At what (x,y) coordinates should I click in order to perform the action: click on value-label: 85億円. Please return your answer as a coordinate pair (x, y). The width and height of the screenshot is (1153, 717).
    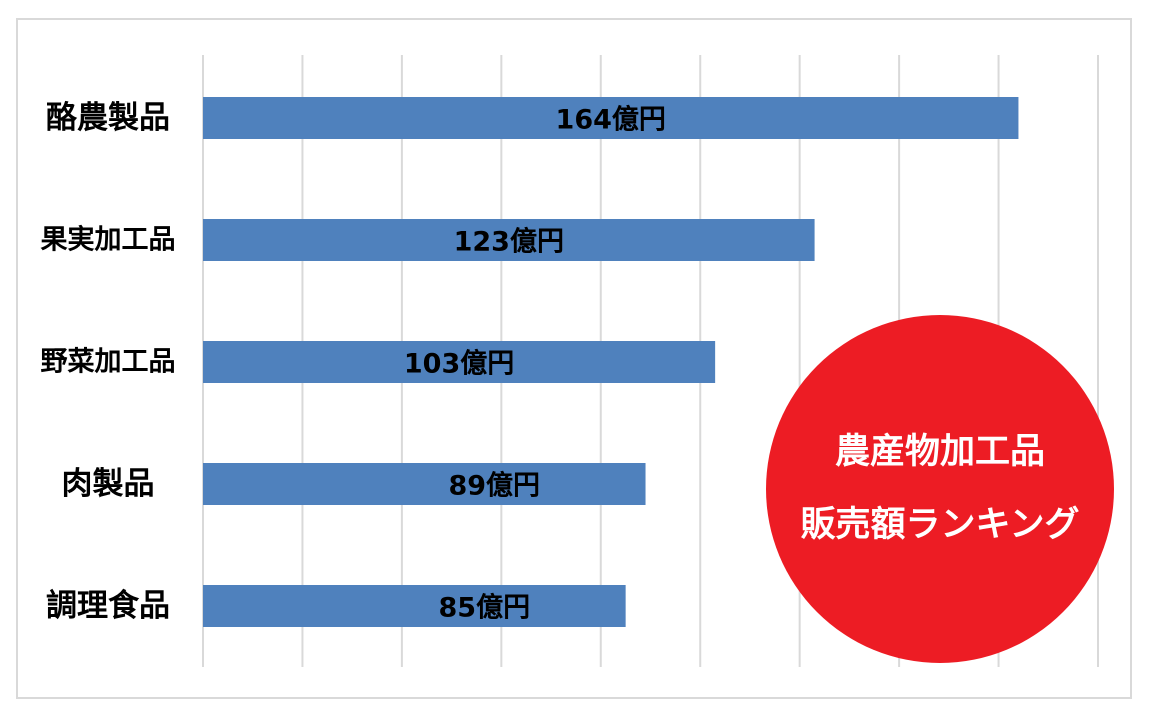
    Looking at the image, I should click on (485, 608).